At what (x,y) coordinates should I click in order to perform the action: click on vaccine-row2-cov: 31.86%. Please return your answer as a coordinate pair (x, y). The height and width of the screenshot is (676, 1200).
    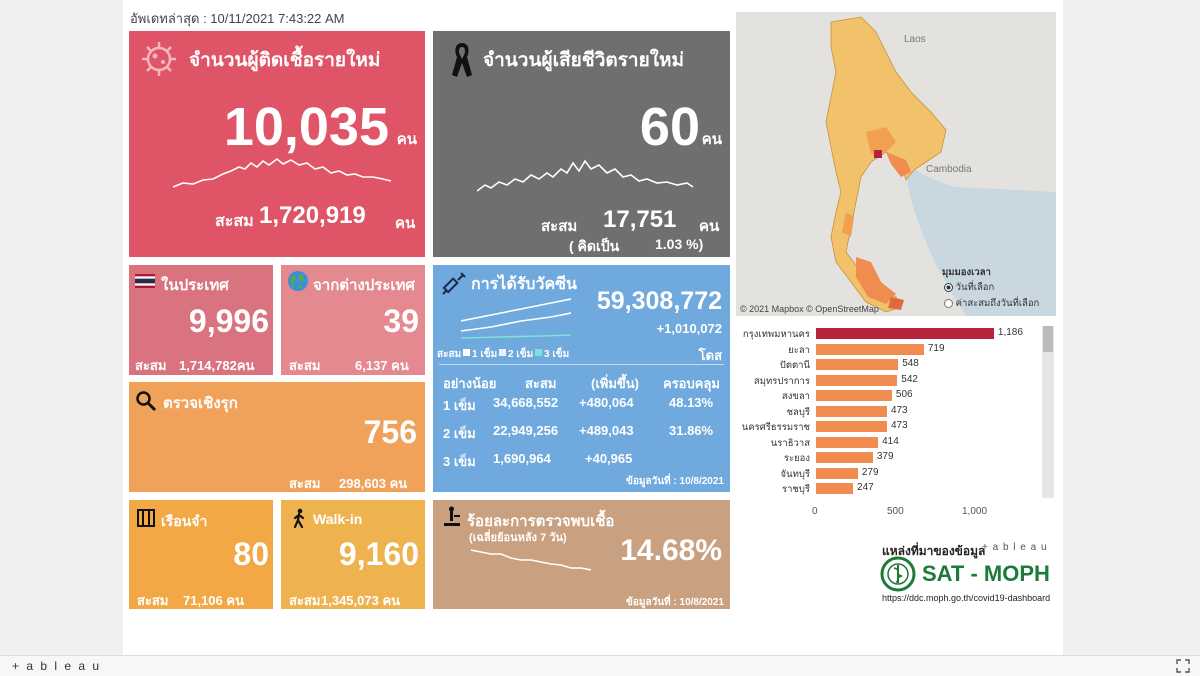
    Looking at the image, I should click on (691, 430).